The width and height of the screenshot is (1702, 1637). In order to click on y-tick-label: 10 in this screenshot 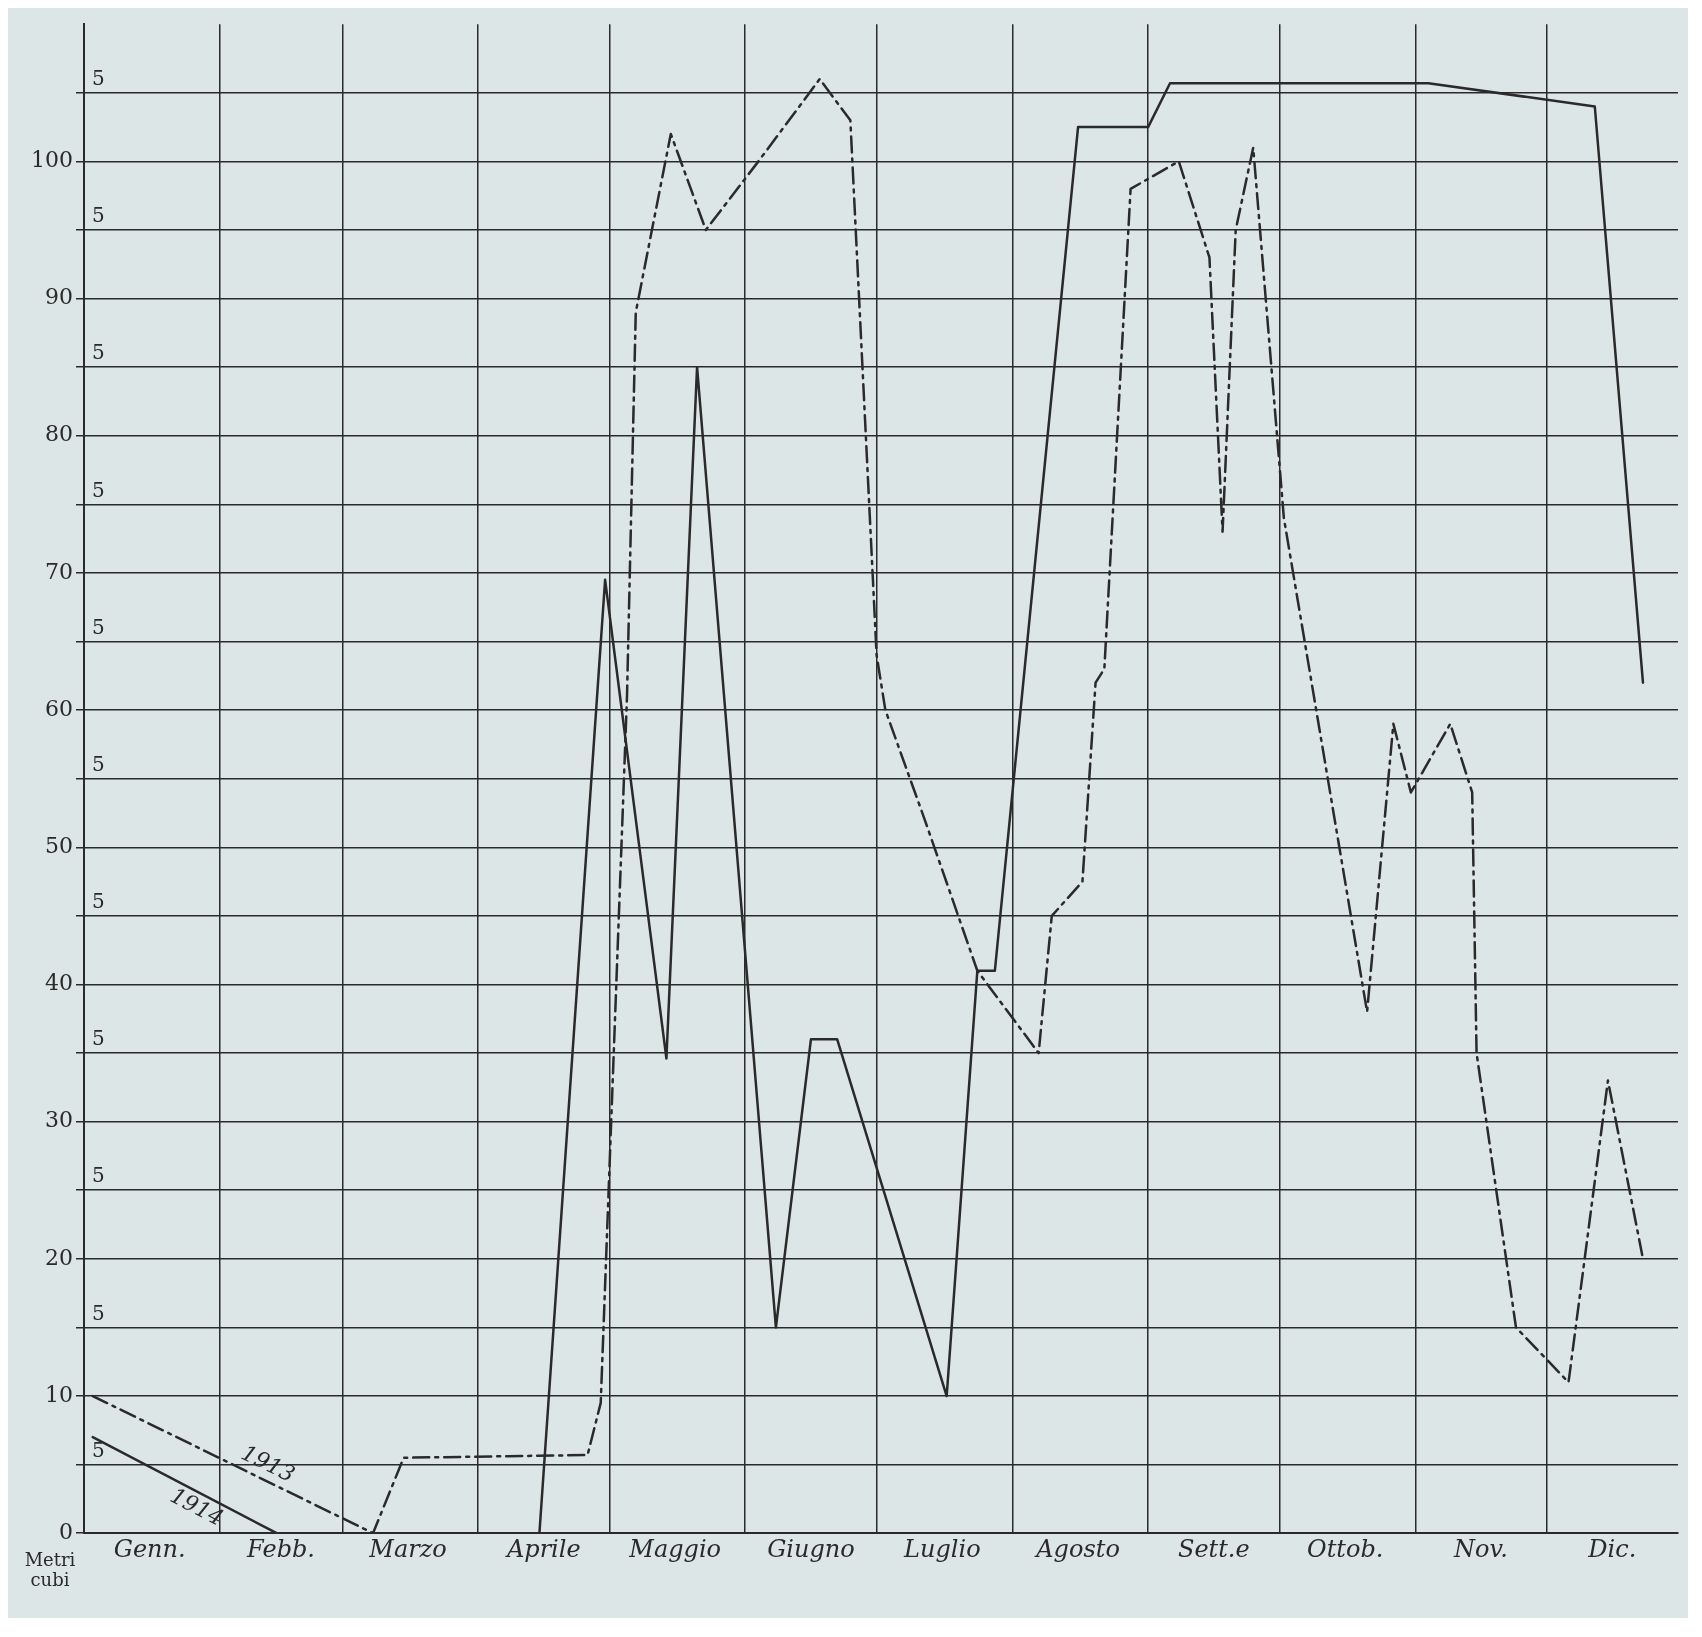, I will do `click(58, 1394)`.